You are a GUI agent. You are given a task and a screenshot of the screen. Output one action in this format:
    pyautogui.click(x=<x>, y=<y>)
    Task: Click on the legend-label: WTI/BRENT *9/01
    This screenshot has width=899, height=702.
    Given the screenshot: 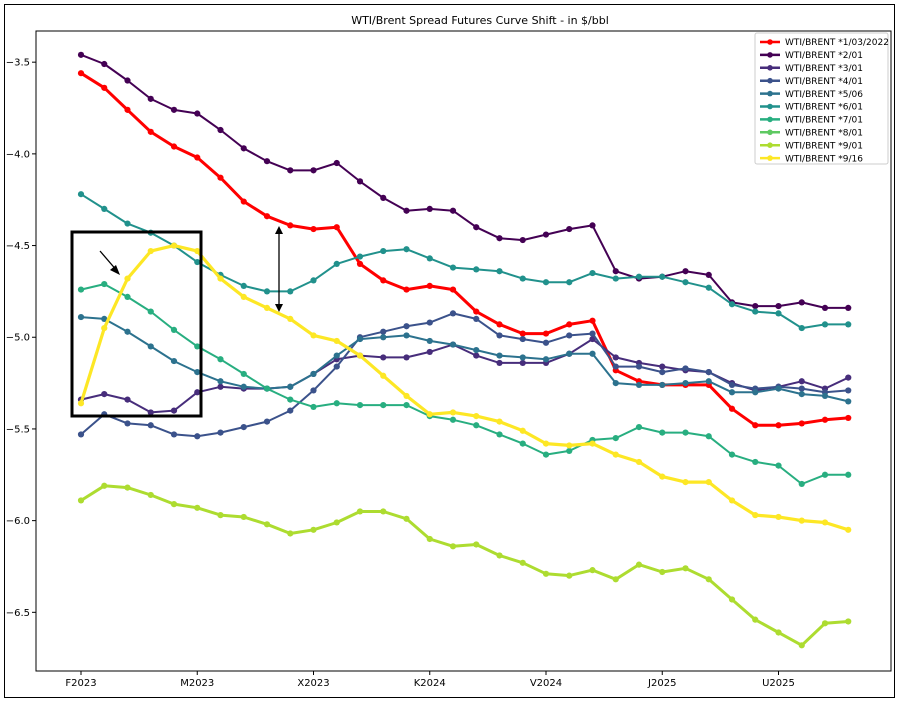 What is the action you would take?
    pyautogui.click(x=824, y=146)
    